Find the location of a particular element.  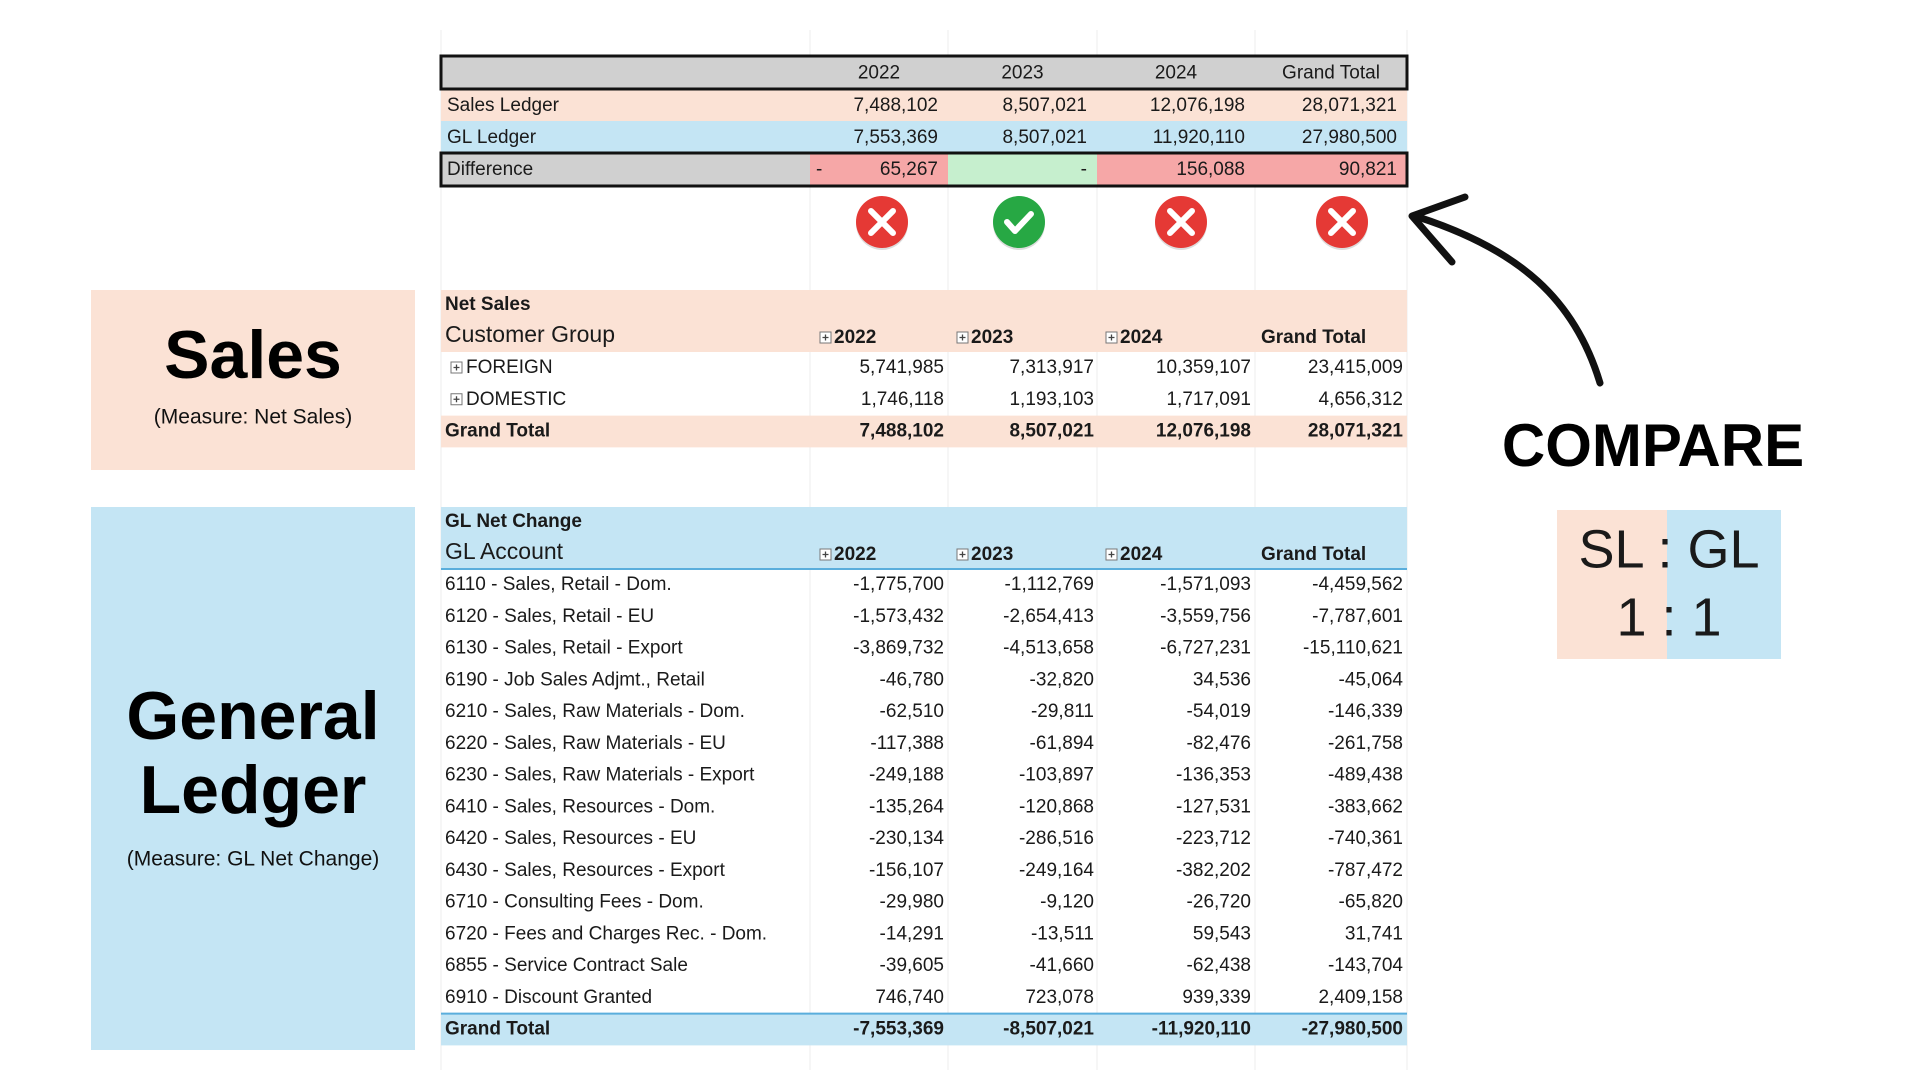

diff-sign: - is located at coordinates (819, 169).